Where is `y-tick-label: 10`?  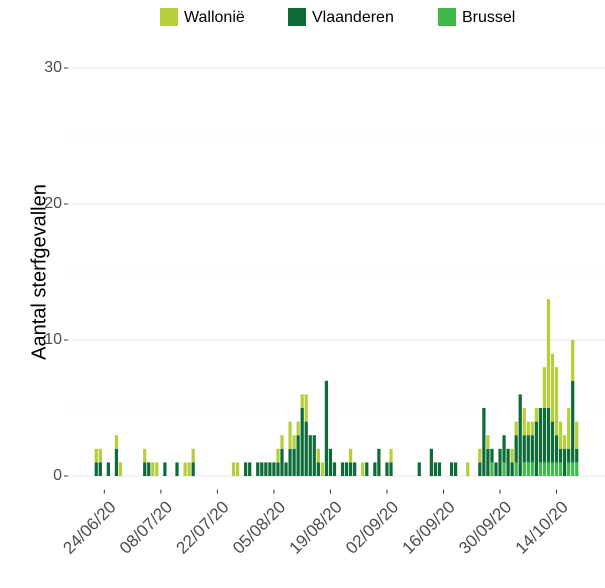
y-tick-label: 10 is located at coordinates (53, 339).